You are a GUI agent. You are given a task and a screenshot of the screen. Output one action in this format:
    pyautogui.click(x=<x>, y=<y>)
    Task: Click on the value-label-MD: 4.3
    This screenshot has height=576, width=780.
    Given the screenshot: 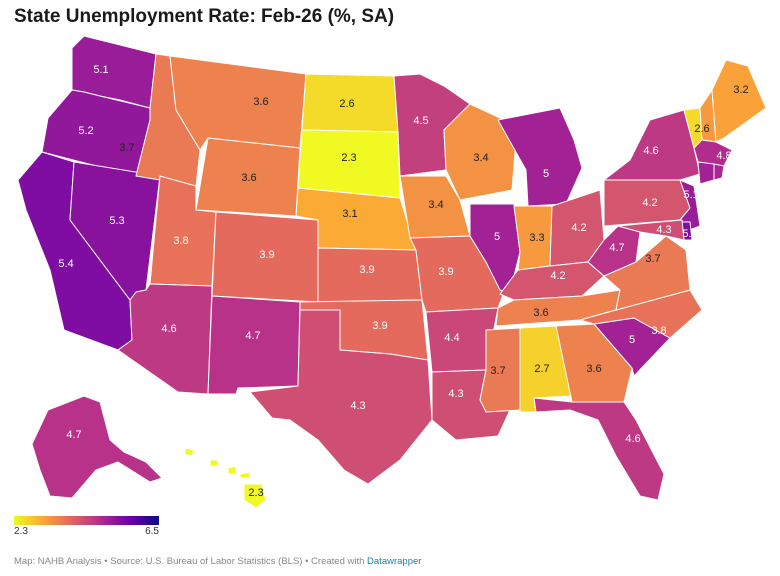 What is the action you would take?
    pyautogui.click(x=663, y=230)
    